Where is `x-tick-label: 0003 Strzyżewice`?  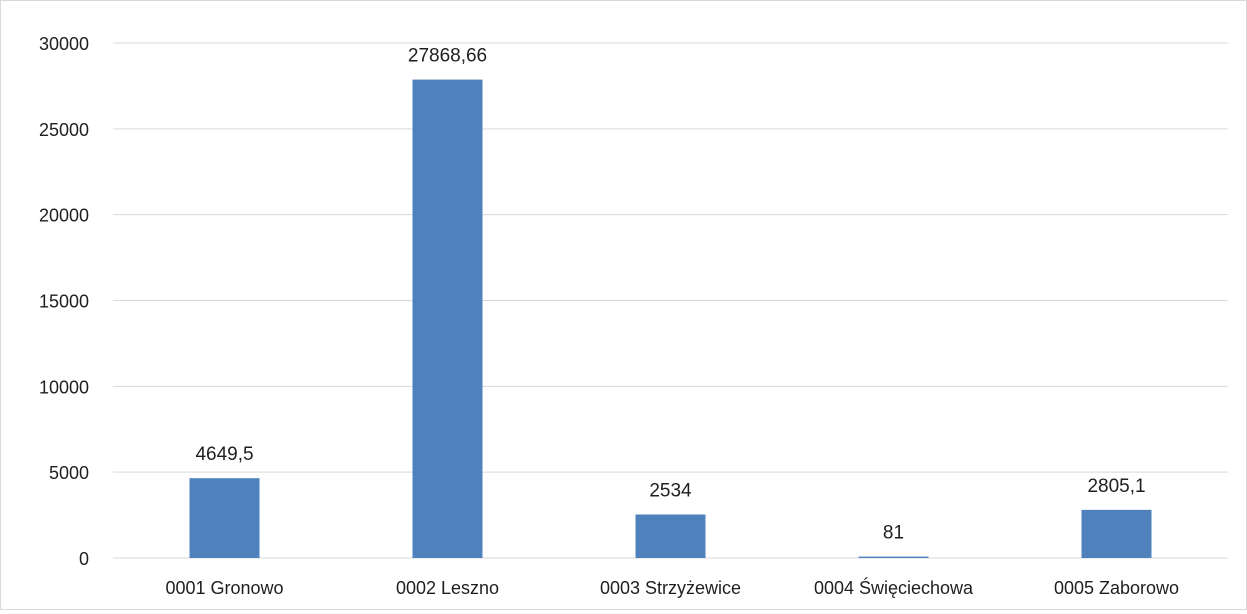
x-tick-label: 0003 Strzyżewice is located at coordinates (670, 588).